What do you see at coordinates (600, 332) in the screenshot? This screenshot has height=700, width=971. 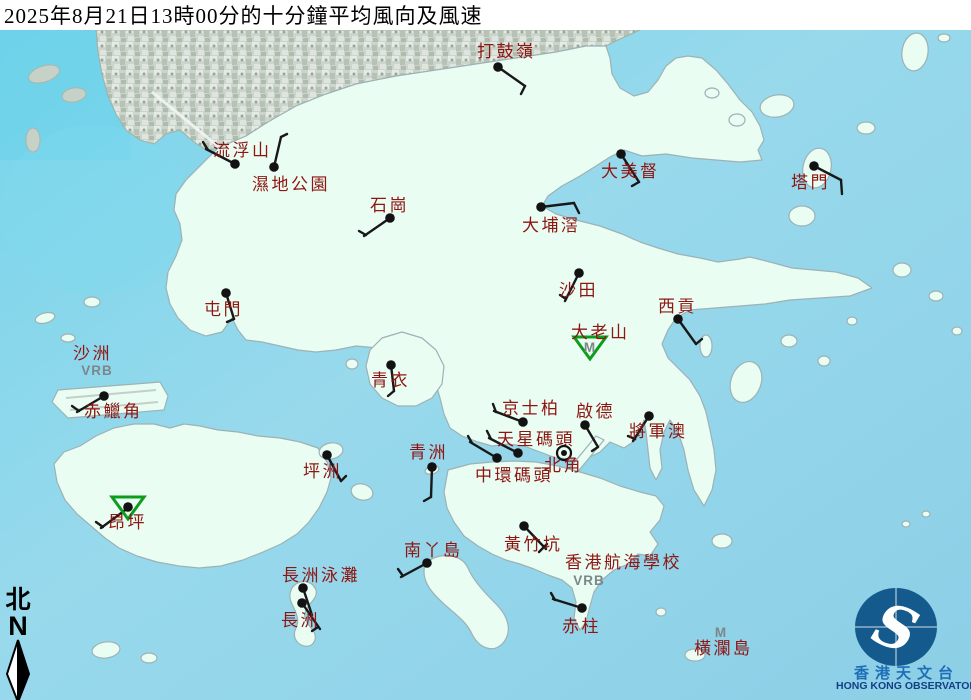 I see `station-label: 大老山` at bounding box center [600, 332].